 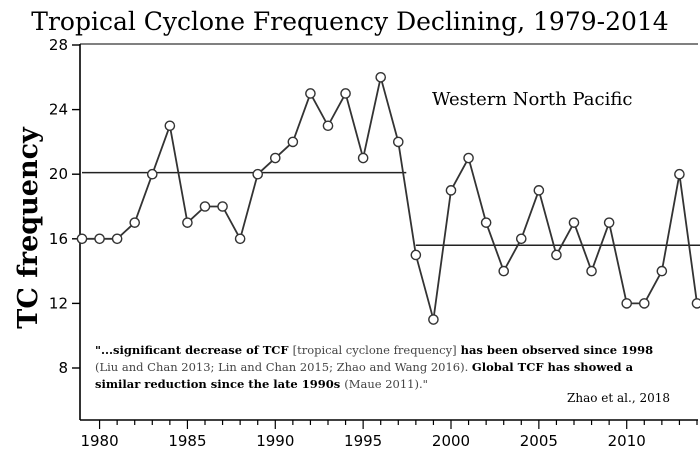 What do you see at coordinates (433, 319) in the screenshot?
I see `data-point-1999` at bounding box center [433, 319].